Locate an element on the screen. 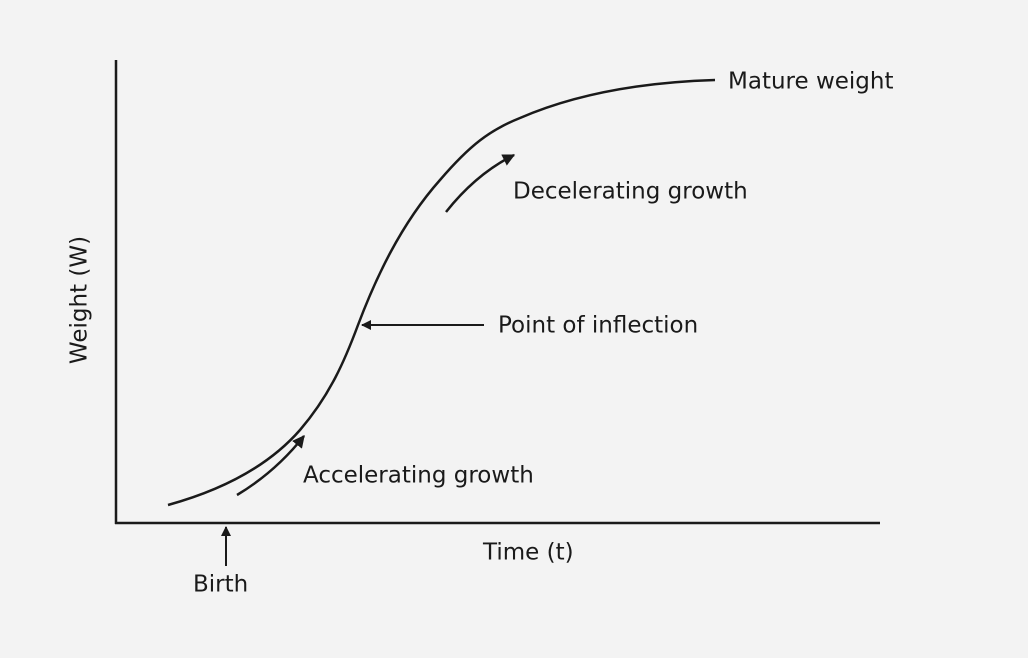  mature-label: Mature weight is located at coordinates (811, 82).